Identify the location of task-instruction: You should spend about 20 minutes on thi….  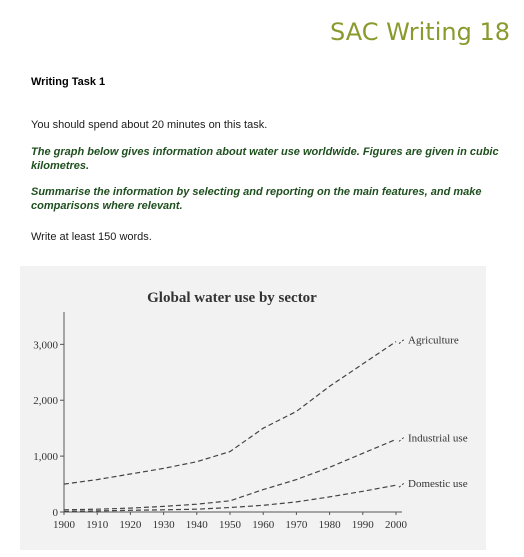
(149, 125).